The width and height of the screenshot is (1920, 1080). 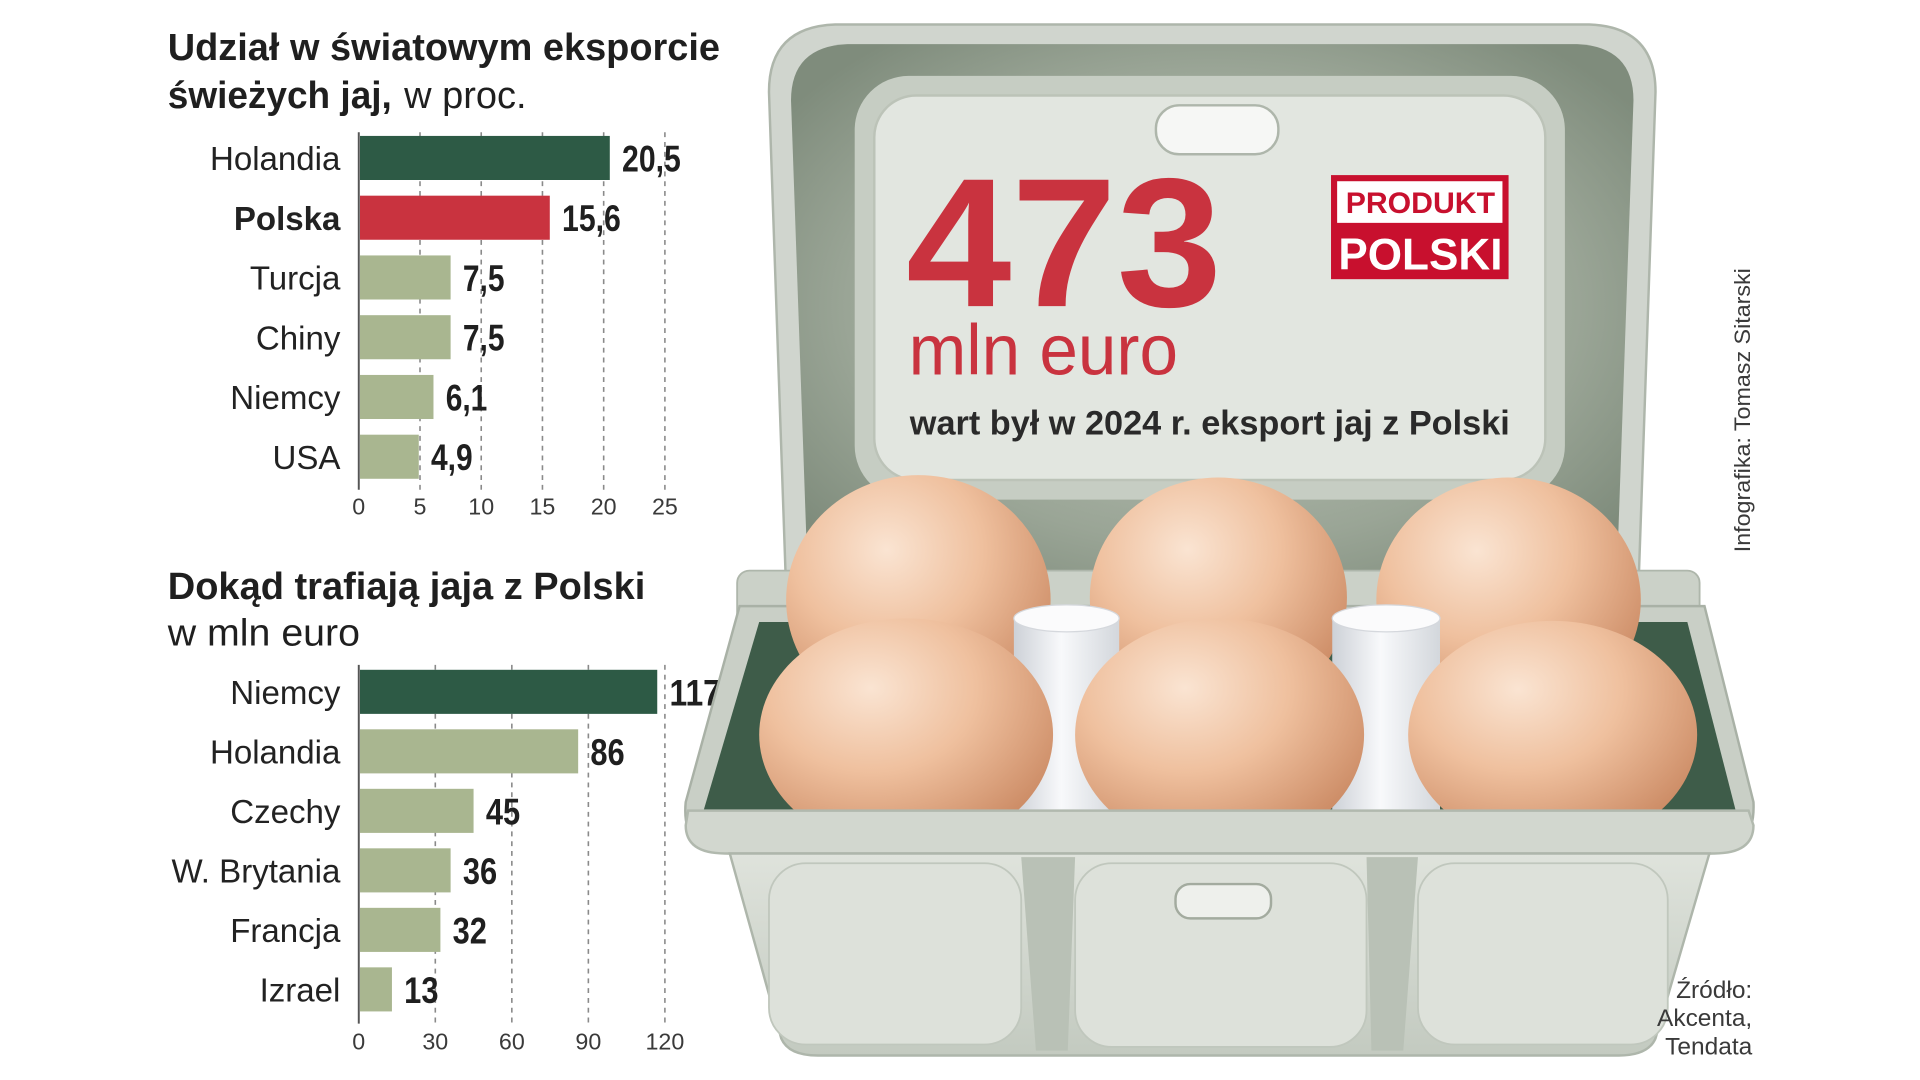 I want to click on chart-unit: w mln euro, so click(x=263, y=633).